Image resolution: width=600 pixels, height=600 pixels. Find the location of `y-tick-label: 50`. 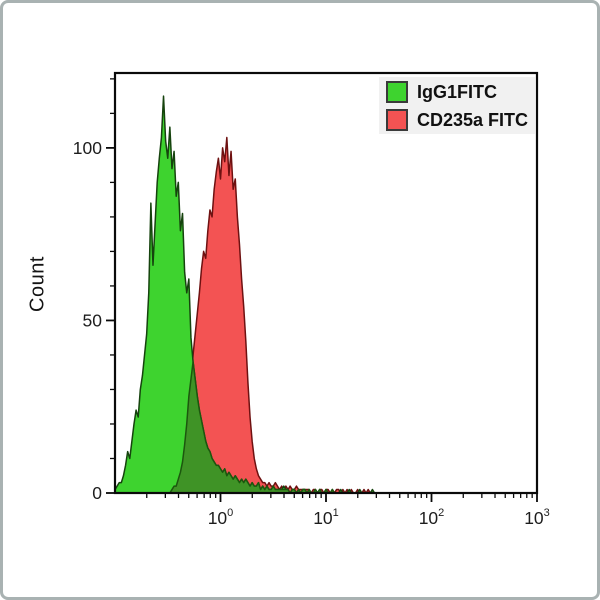

y-tick-label: 50 is located at coordinates (93, 320).